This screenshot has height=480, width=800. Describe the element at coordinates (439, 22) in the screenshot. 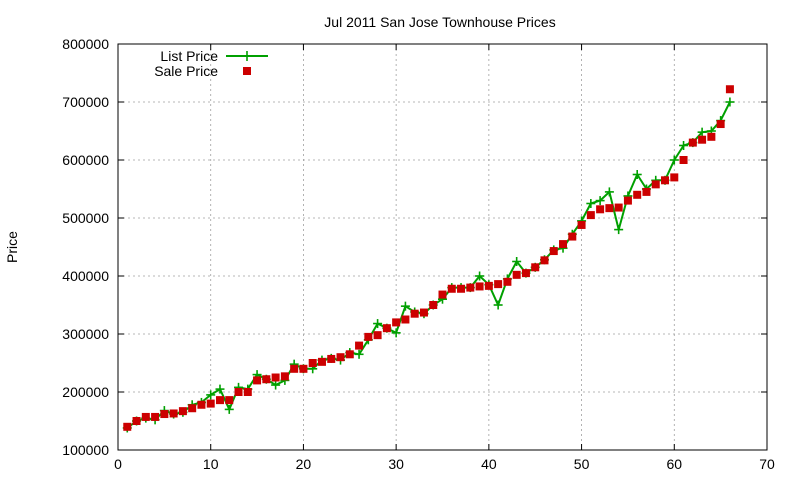

I see `chart-title: Jul 2011 San Jose Townhouse Prices` at that location.